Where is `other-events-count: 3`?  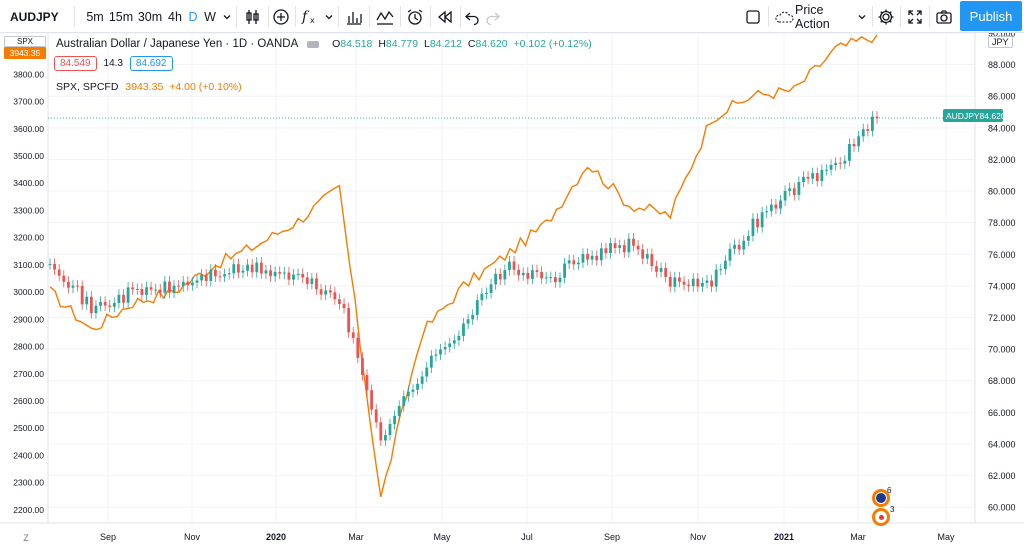 other-events-count: 3 is located at coordinates (892, 509).